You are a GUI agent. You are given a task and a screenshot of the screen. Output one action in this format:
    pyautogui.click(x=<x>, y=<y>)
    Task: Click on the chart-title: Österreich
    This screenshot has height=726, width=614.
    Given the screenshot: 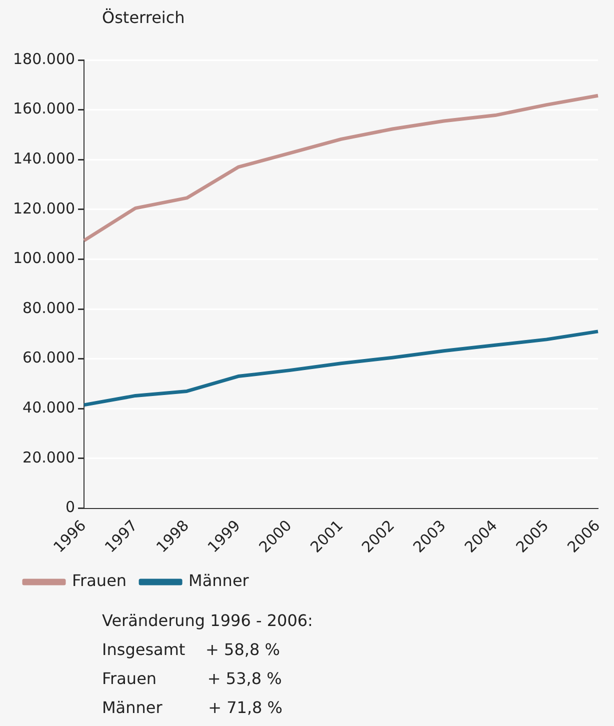 What is the action you would take?
    pyautogui.click(x=143, y=17)
    